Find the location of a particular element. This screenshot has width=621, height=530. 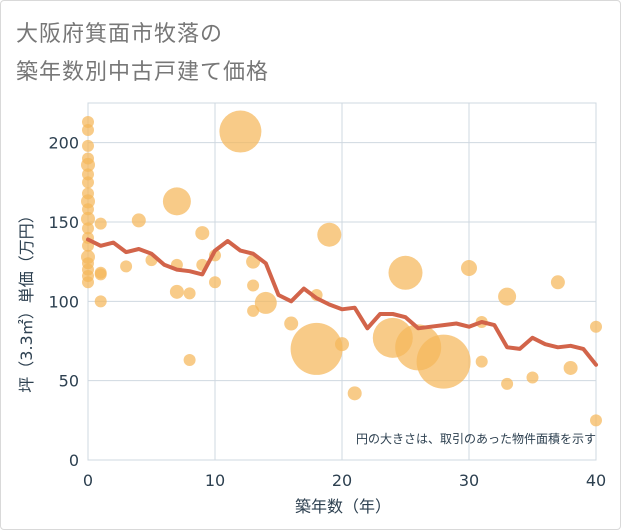

x-tick-label: 0 is located at coordinates (88, 480).